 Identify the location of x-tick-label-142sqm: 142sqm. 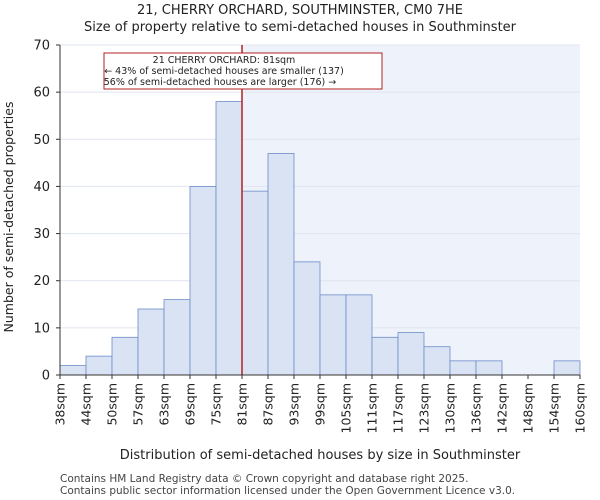
(502, 408).